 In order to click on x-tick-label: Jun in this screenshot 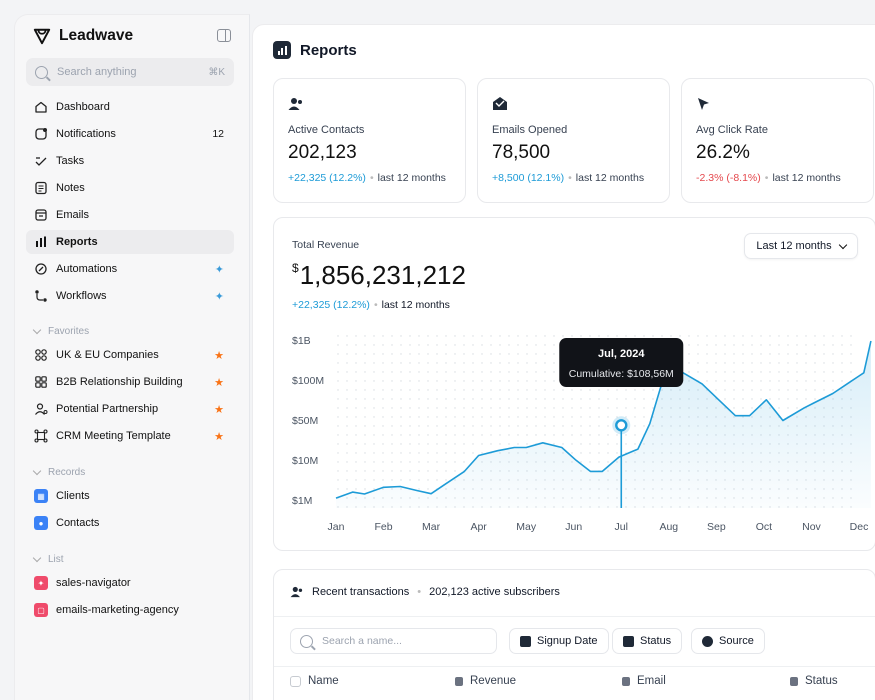, I will do `click(573, 527)`.